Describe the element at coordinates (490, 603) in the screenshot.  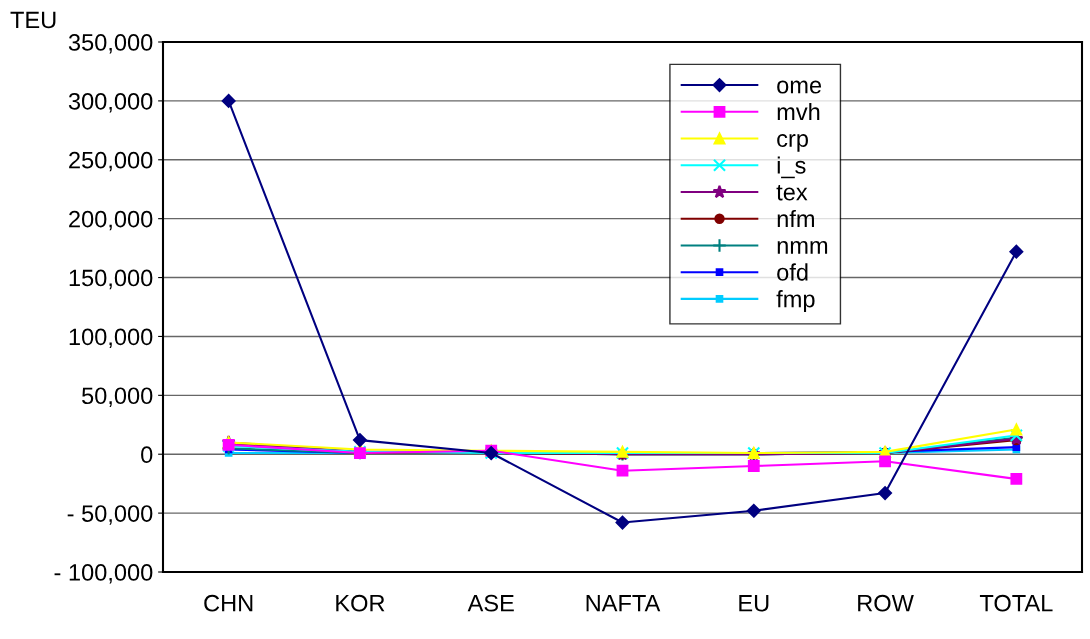
I see `x-tick-label: ASE` at that location.